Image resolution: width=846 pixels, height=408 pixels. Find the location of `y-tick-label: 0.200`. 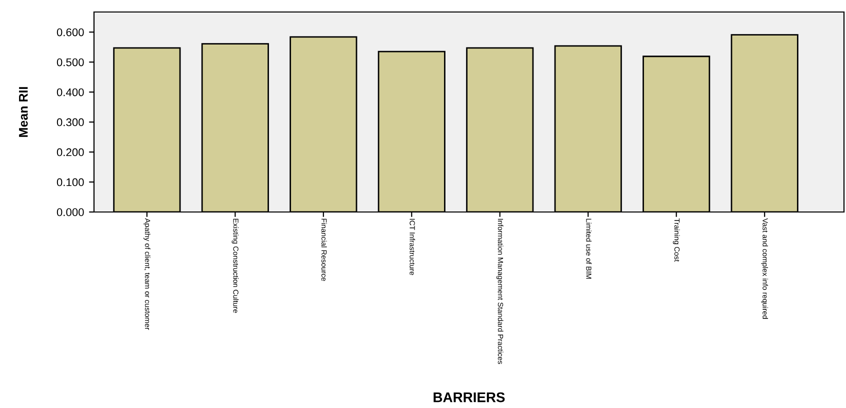

y-tick-label: 0.200 is located at coordinates (70, 152).